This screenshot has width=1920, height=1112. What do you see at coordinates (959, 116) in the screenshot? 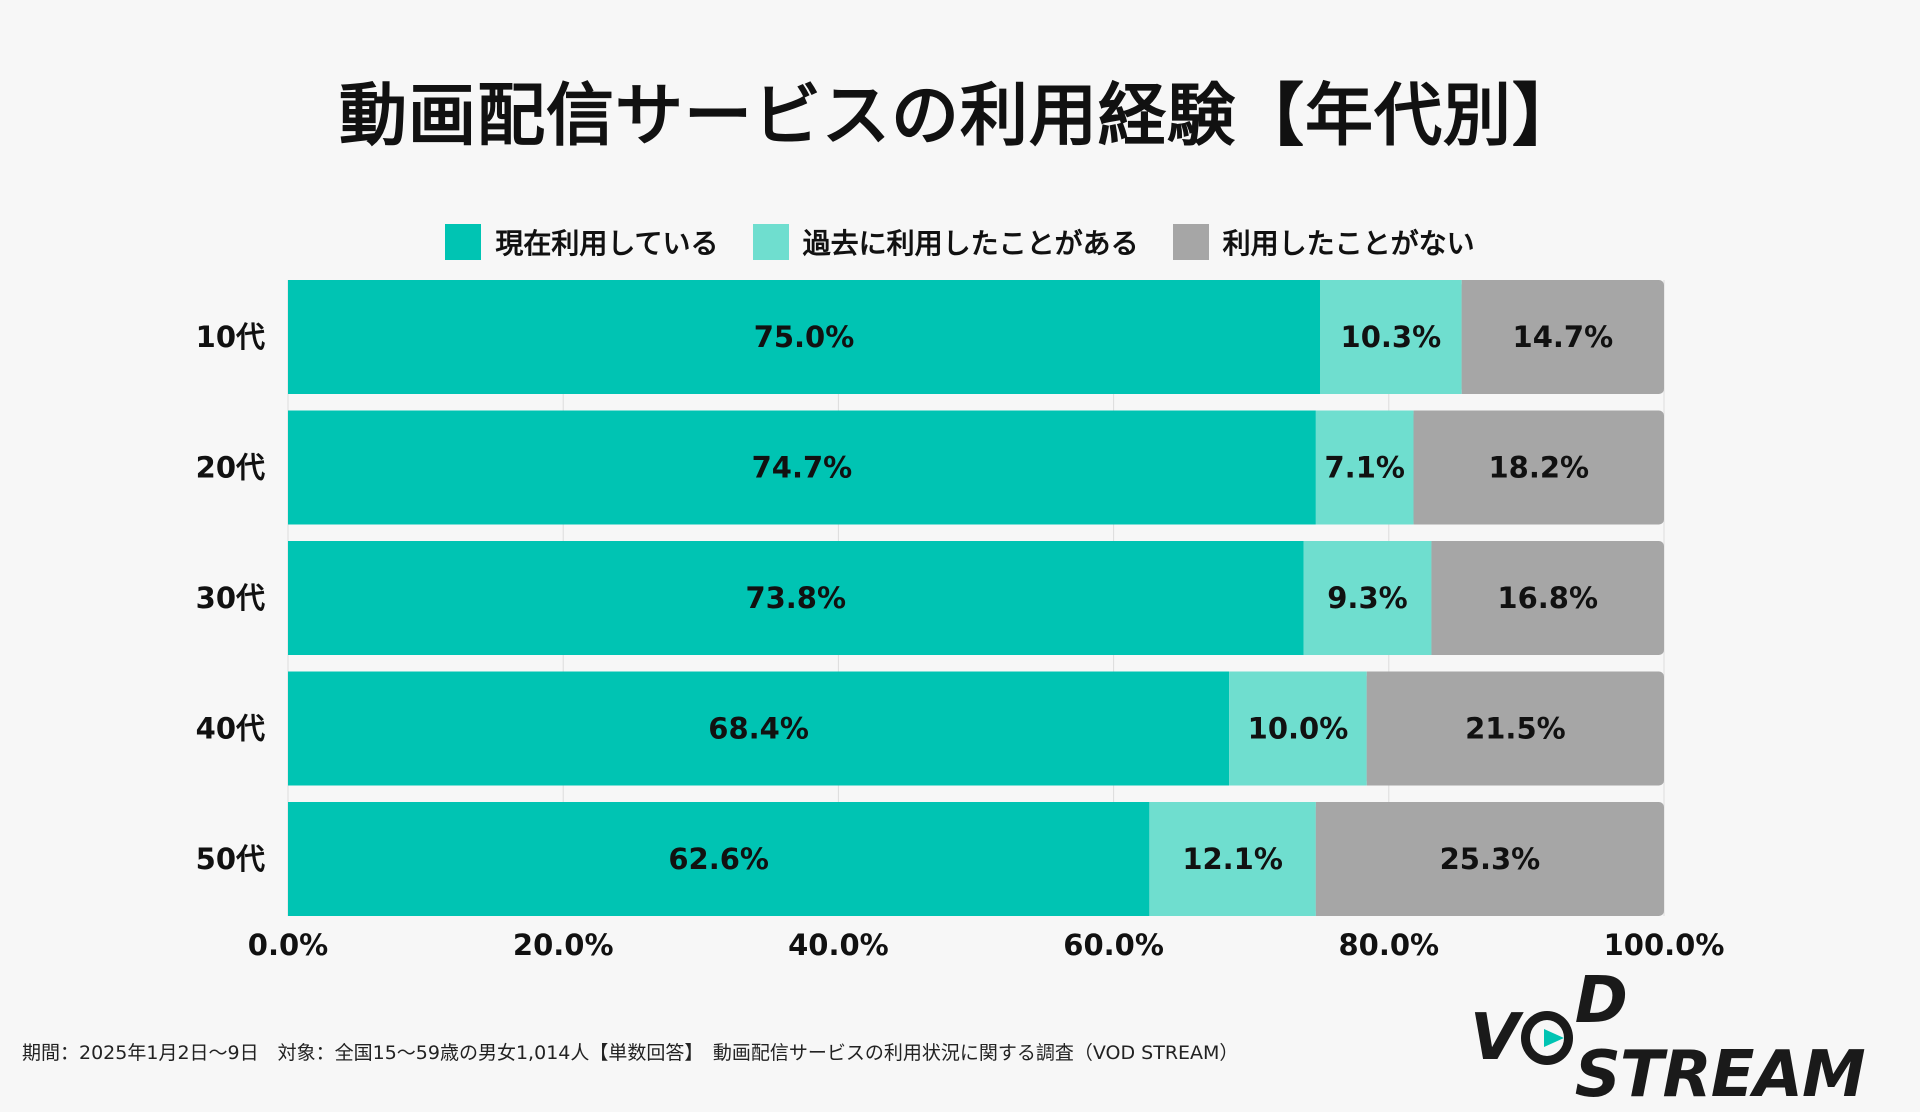
I see `chart-title: 動画配信サービスの利用経験【年代別】` at bounding box center [959, 116].